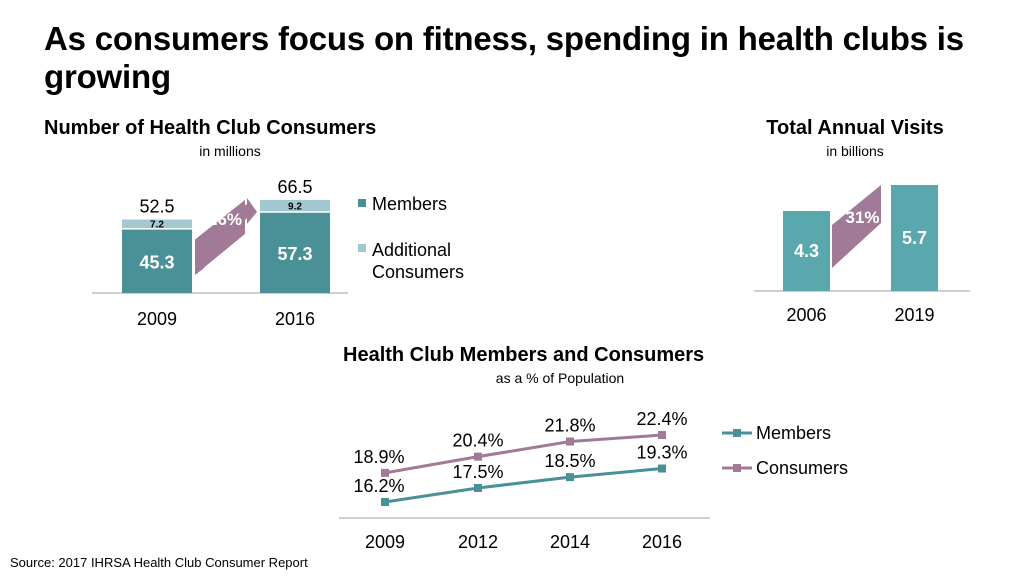 This screenshot has width=1024, height=576. I want to click on legend-consumers-marker, so click(737, 468).